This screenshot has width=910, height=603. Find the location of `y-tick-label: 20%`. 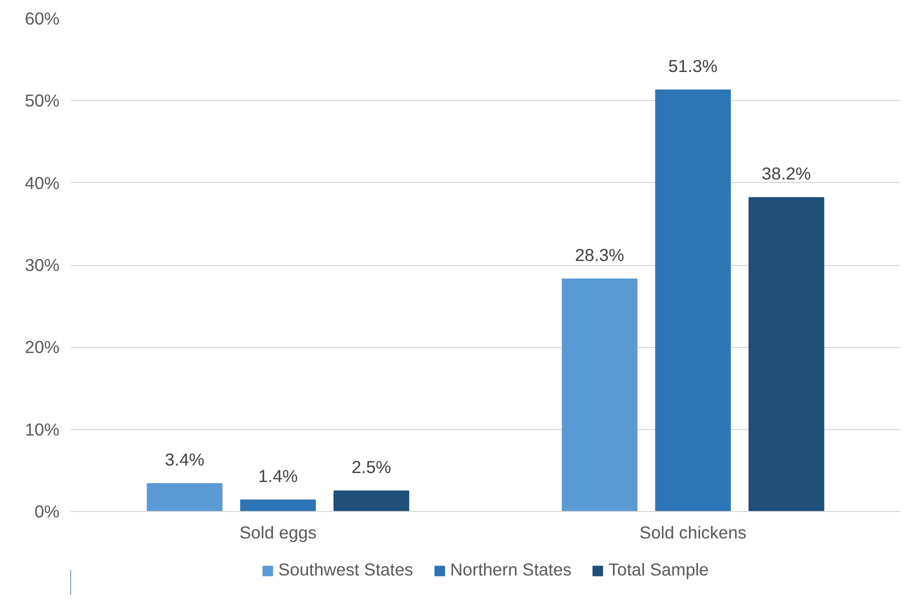

y-tick-label: 20% is located at coordinates (42, 347).